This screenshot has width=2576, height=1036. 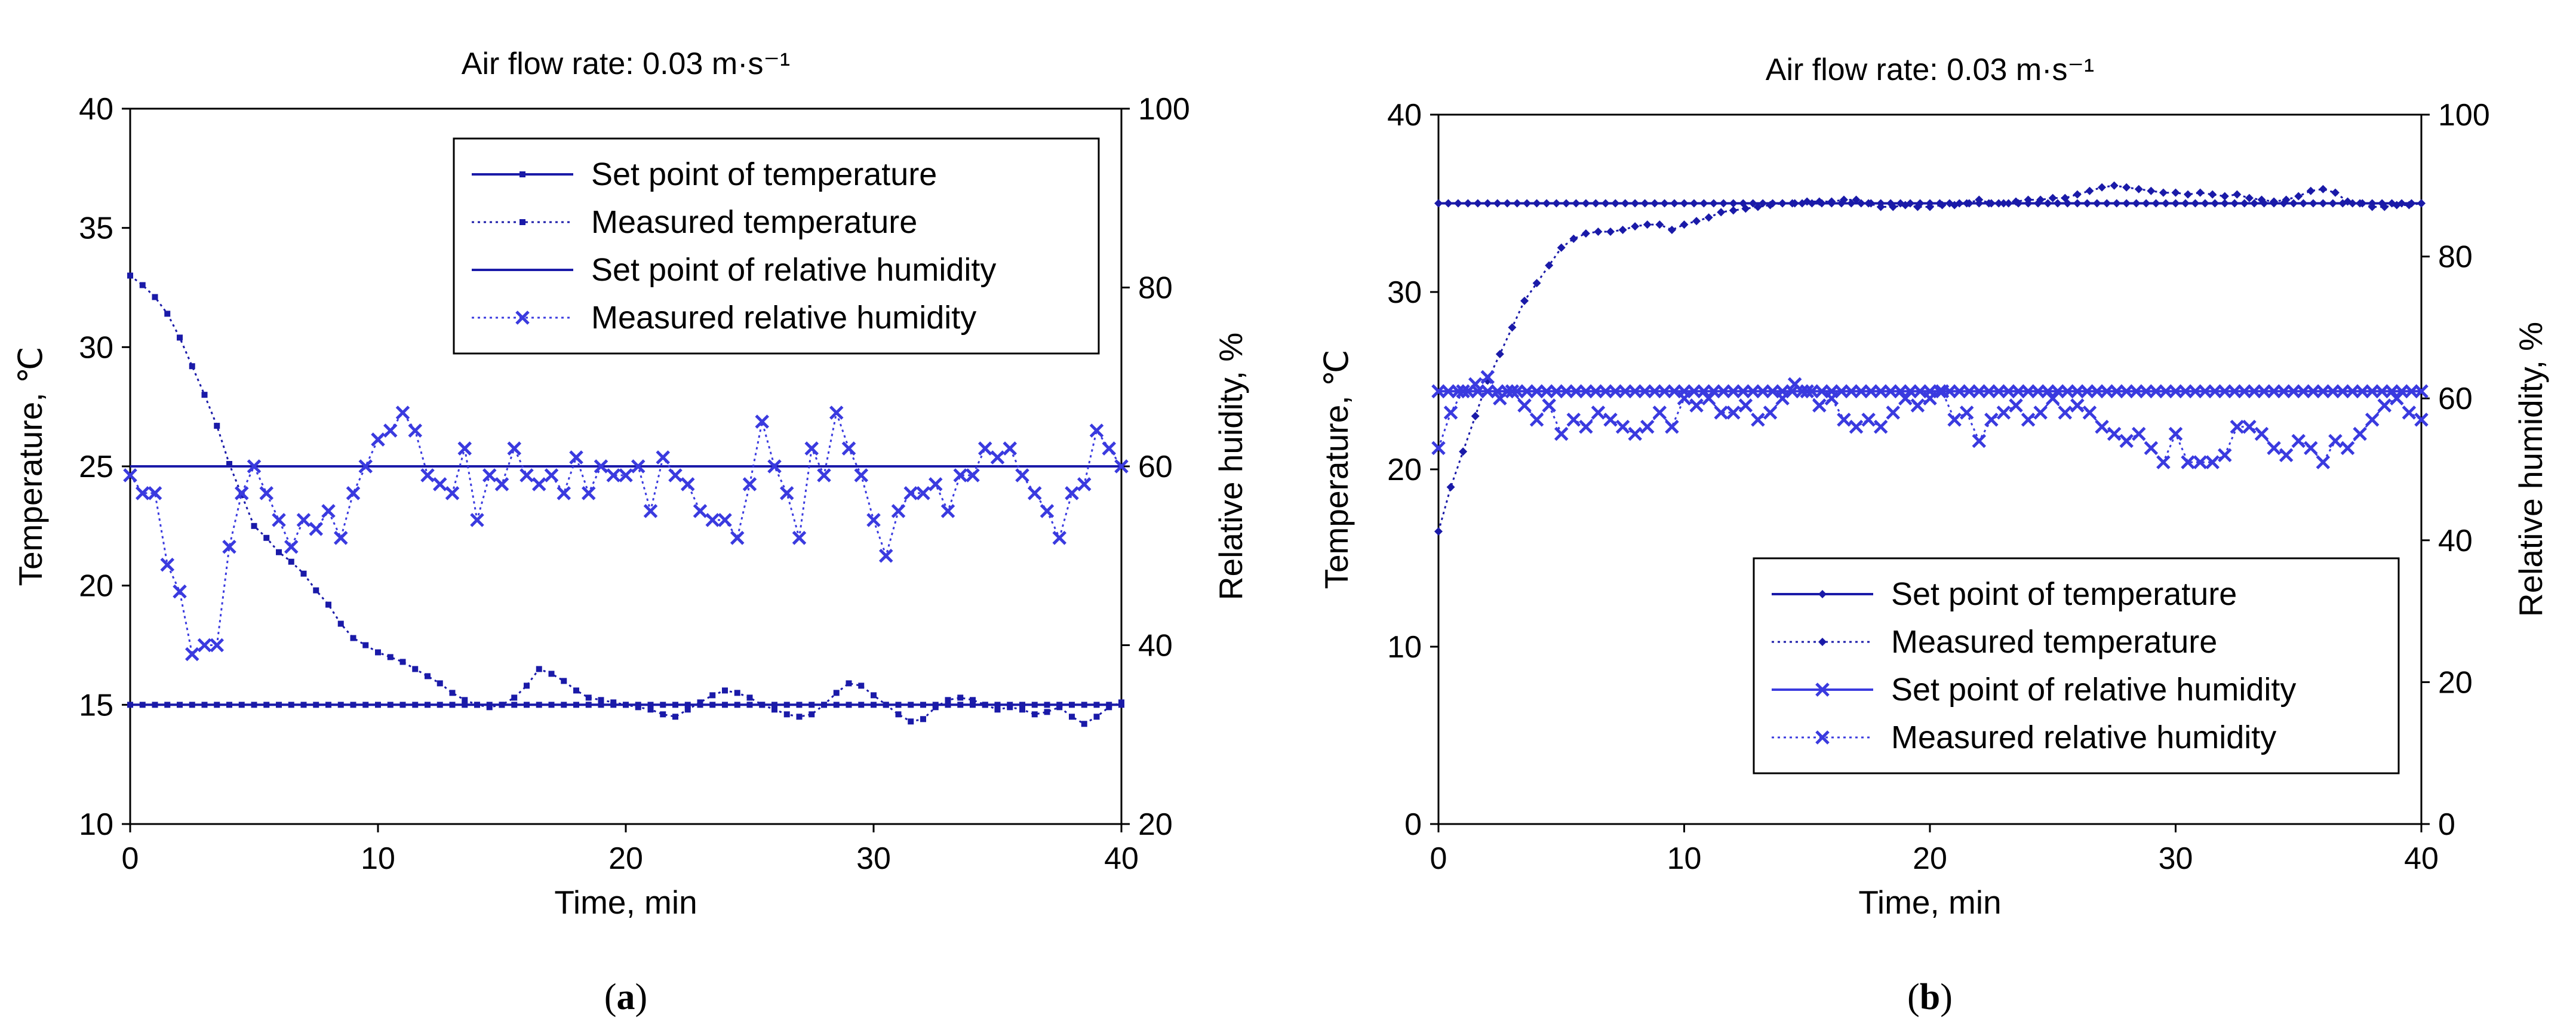 I want to click on x-axis-label: Time, min, so click(x=1929, y=902).